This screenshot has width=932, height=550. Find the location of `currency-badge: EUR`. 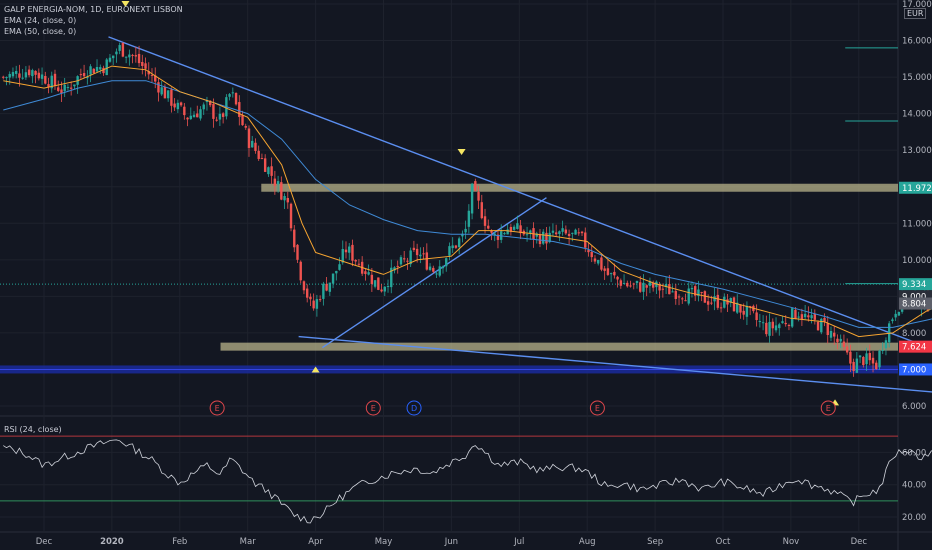

currency-badge: EUR is located at coordinates (915, 13).